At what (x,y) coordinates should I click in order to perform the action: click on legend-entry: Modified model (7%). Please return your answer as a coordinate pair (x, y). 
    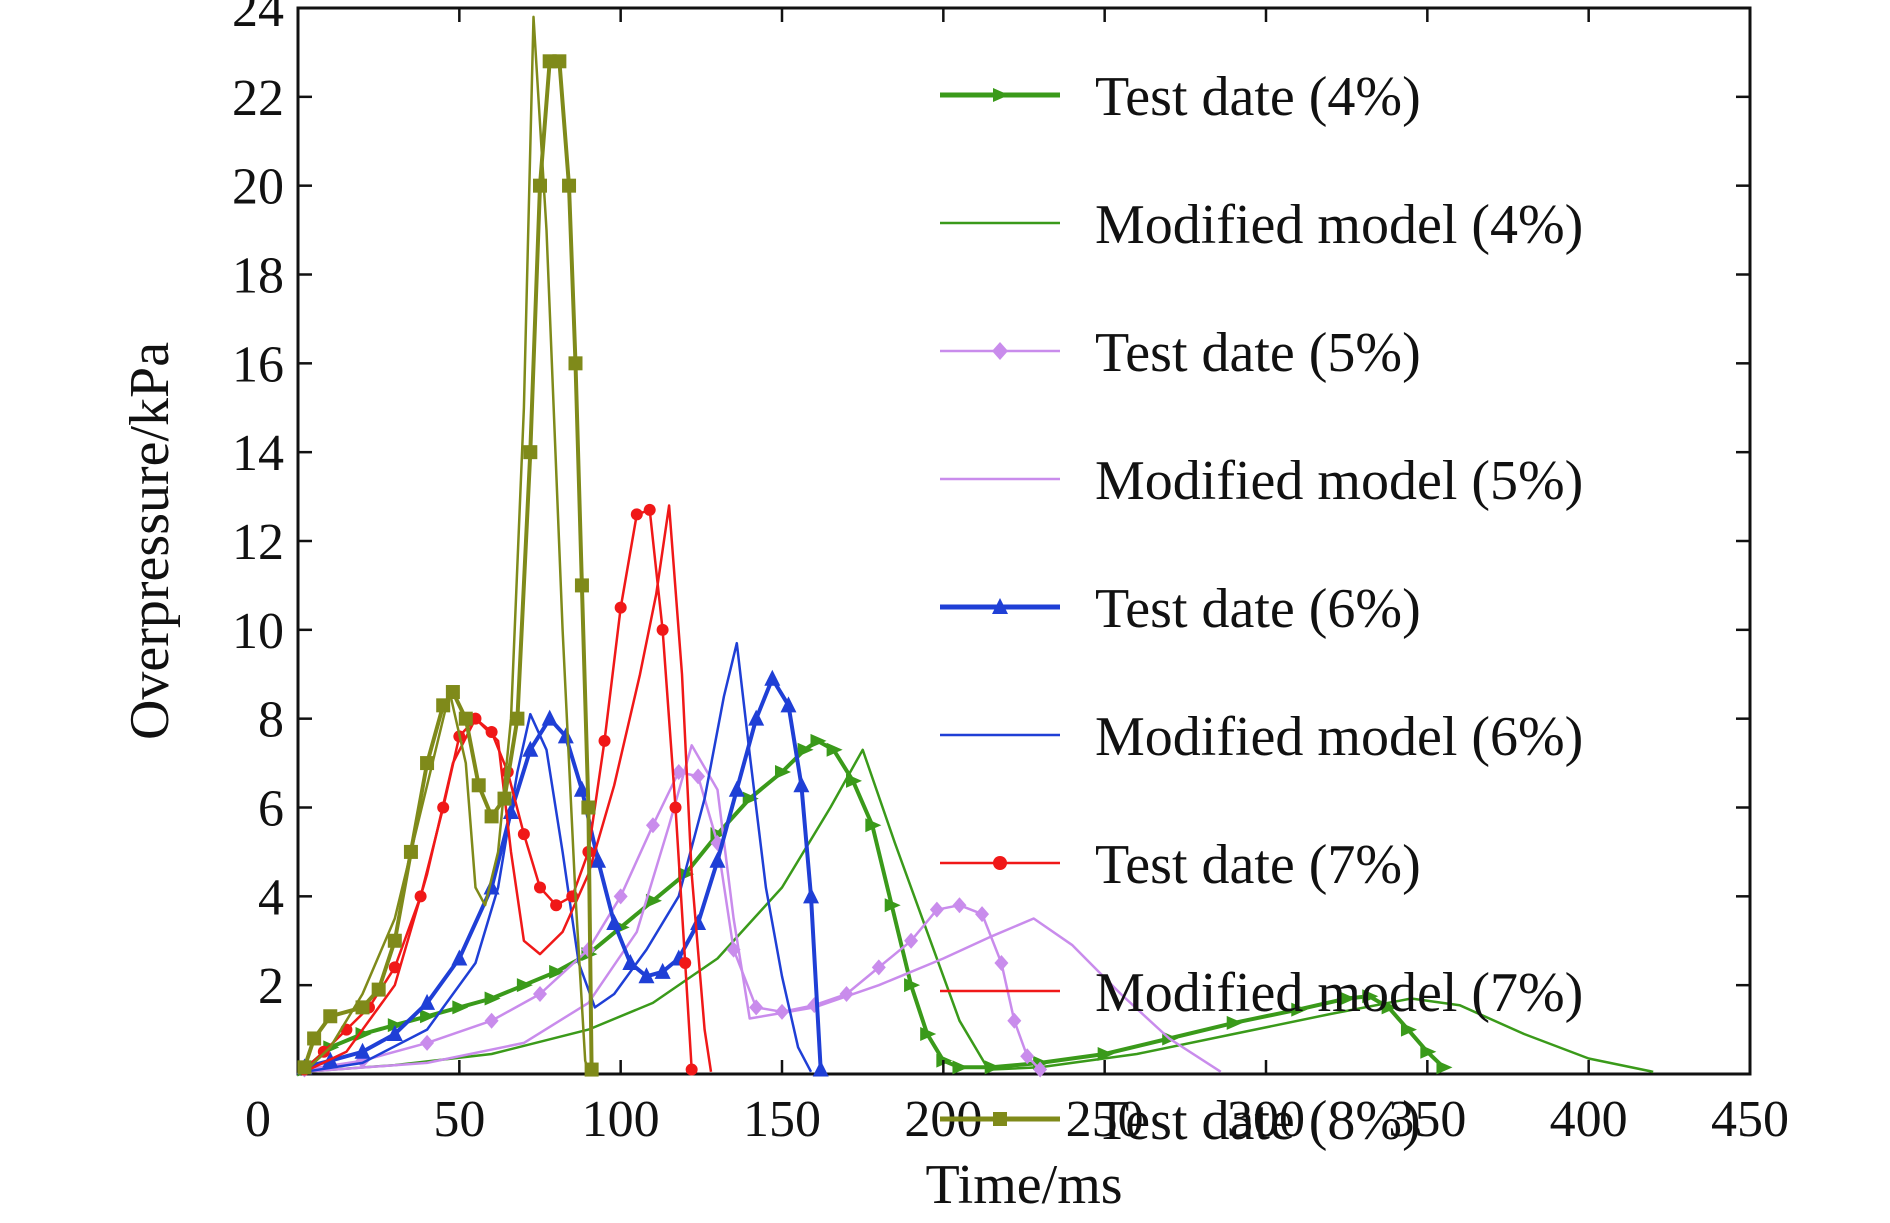
    Looking at the image, I should click on (1261, 993).